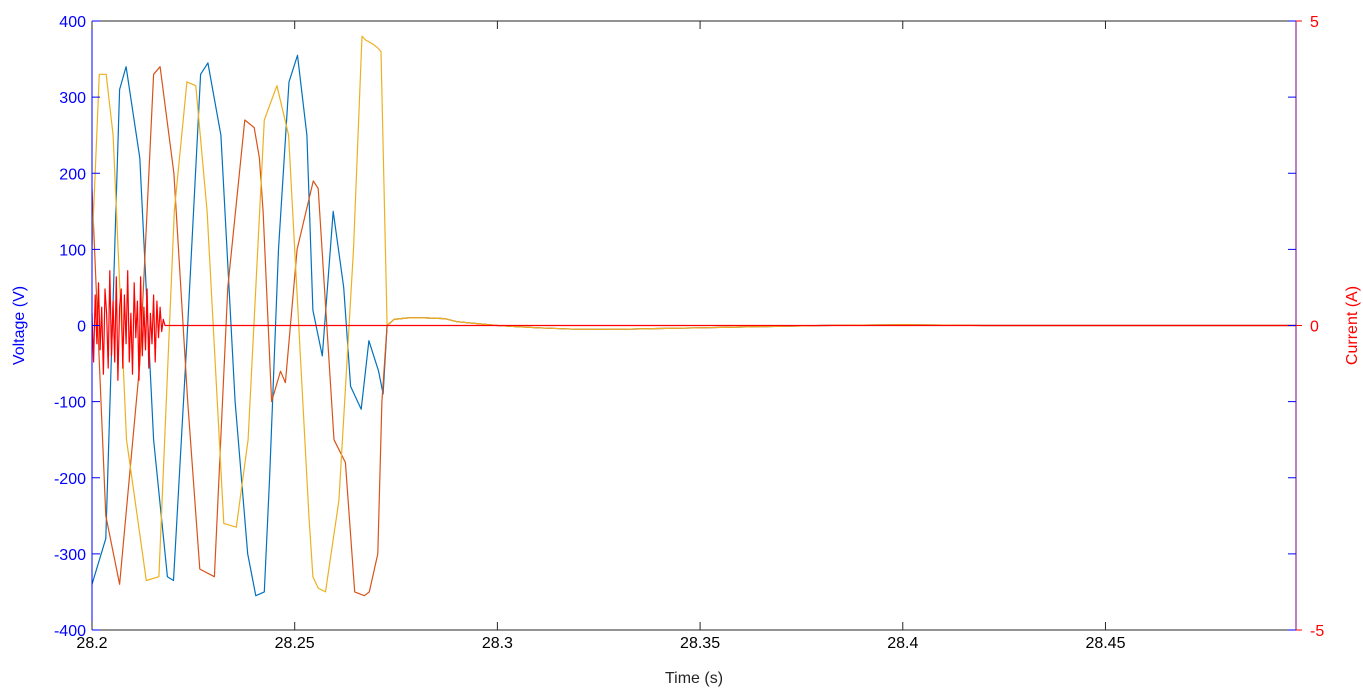 The width and height of the screenshot is (1363, 695). I want to click on x-tick-label: 28.45, so click(1105, 643).